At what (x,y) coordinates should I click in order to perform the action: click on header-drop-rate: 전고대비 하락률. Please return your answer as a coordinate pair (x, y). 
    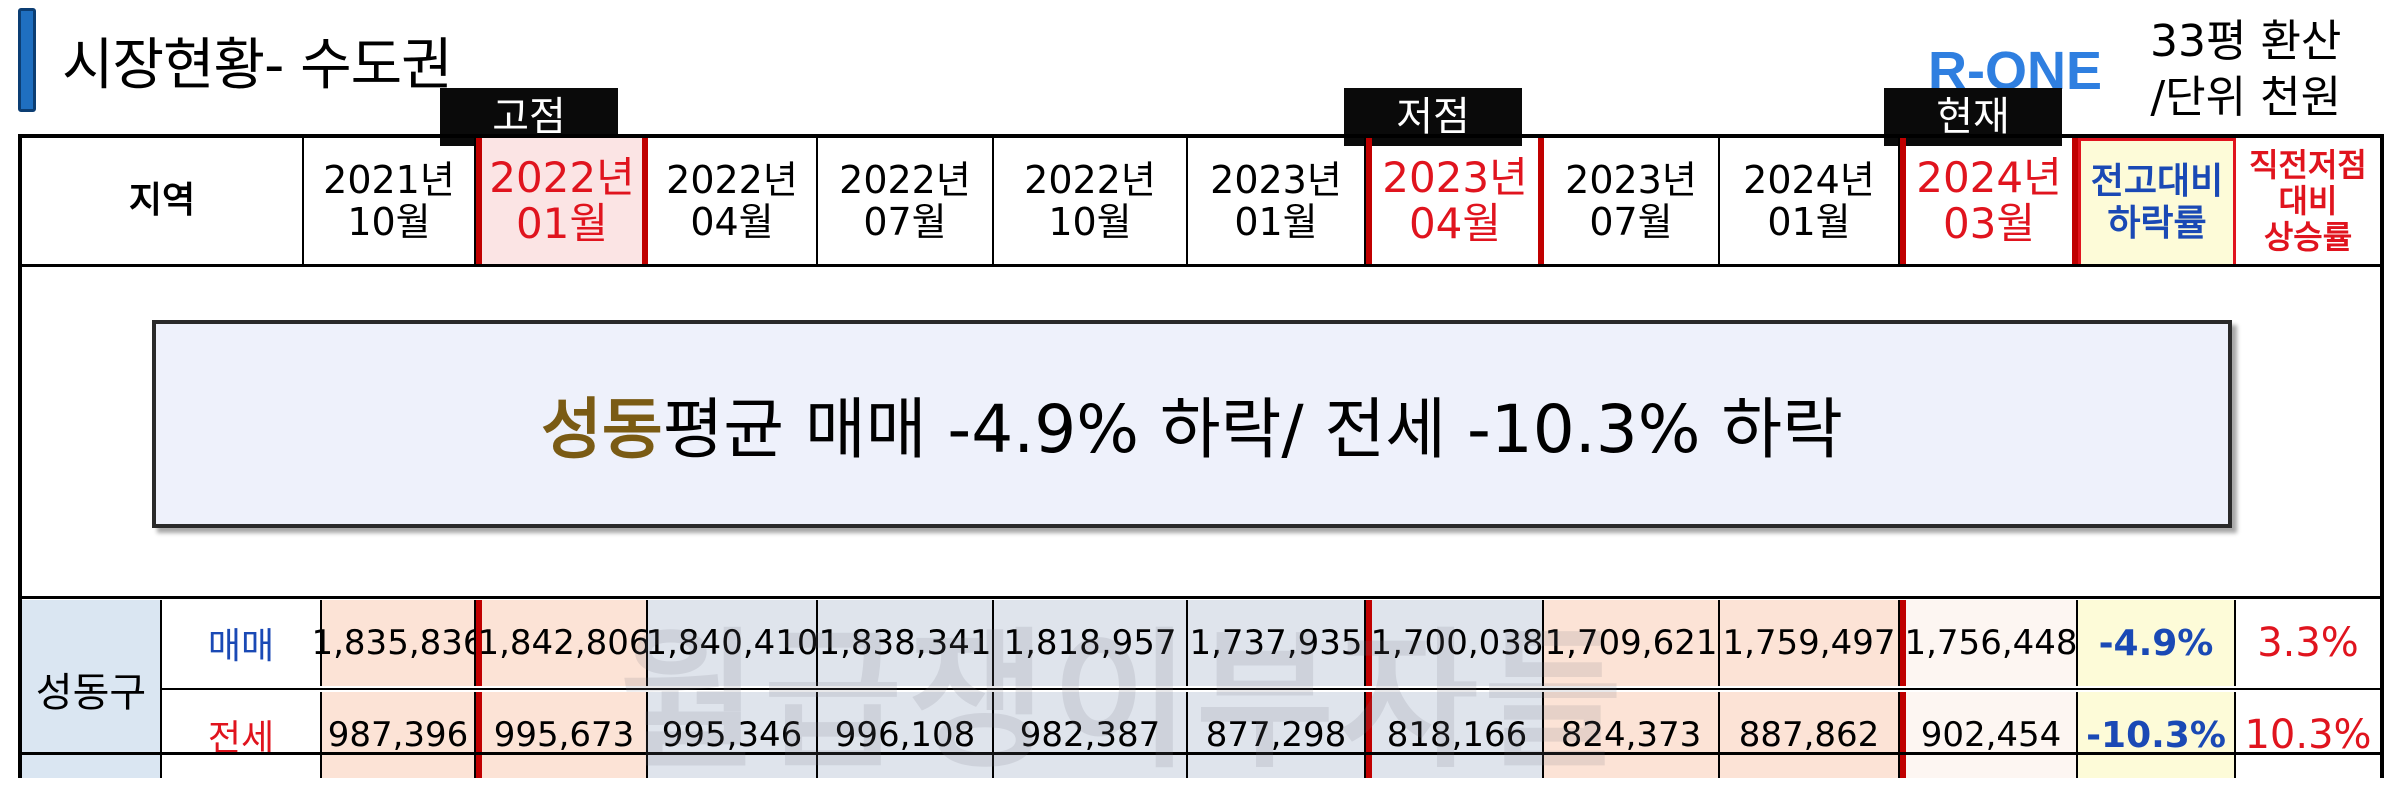
    Looking at the image, I should click on (2157, 201).